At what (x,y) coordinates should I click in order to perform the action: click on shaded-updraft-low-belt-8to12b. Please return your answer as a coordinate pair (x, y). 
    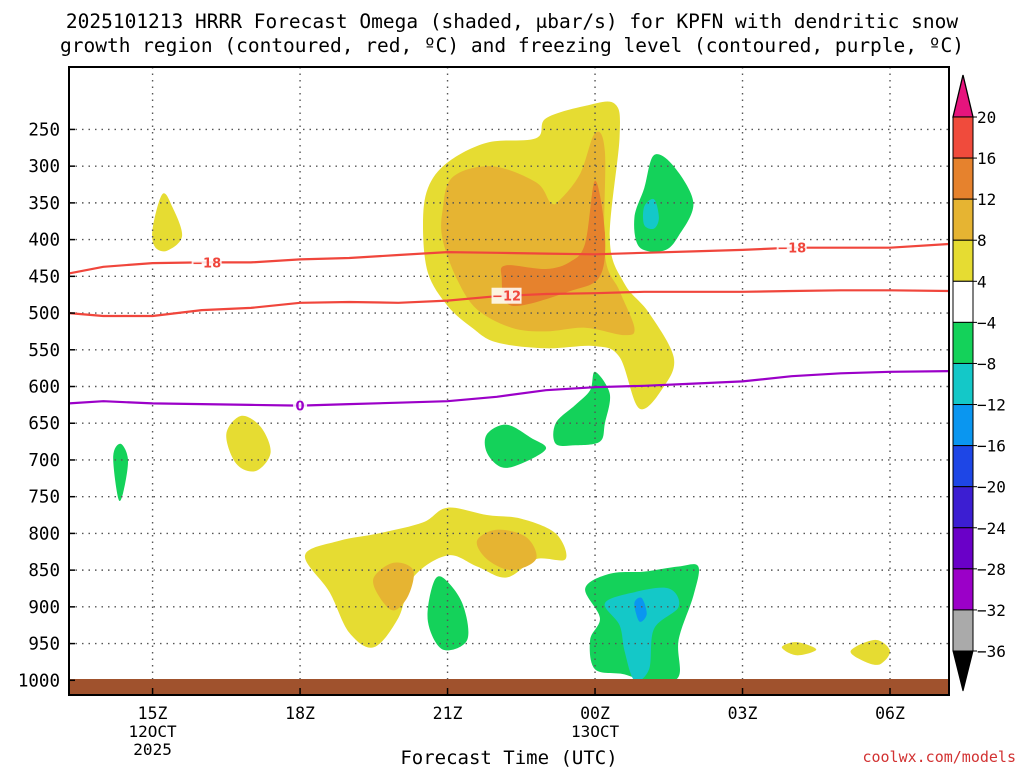
    Looking at the image, I should click on (506, 550).